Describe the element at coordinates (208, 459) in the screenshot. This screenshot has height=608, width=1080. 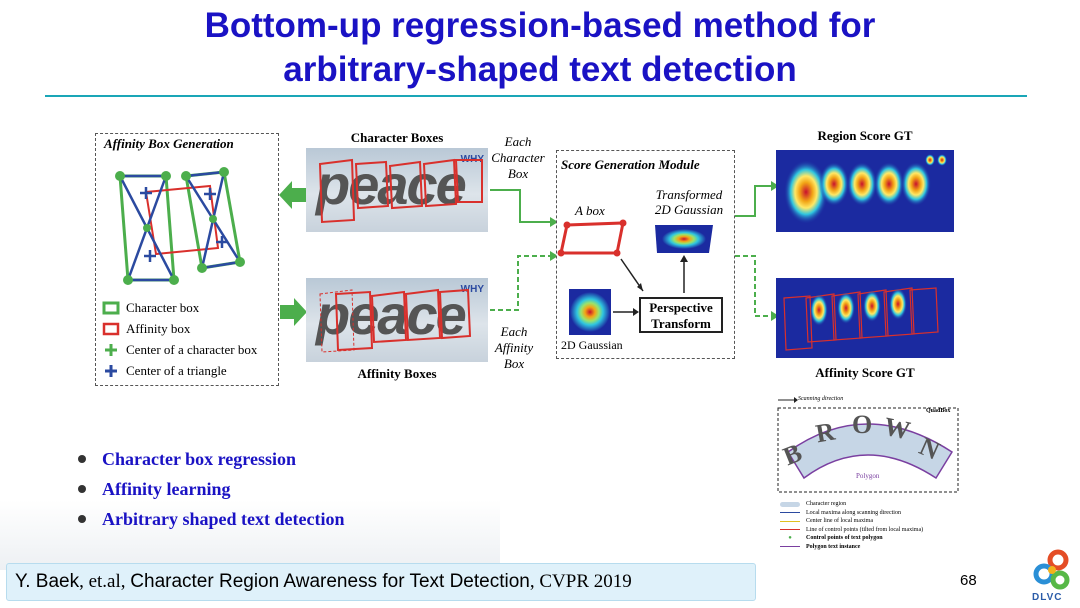
I see `bullet-item: Character box regression` at that location.